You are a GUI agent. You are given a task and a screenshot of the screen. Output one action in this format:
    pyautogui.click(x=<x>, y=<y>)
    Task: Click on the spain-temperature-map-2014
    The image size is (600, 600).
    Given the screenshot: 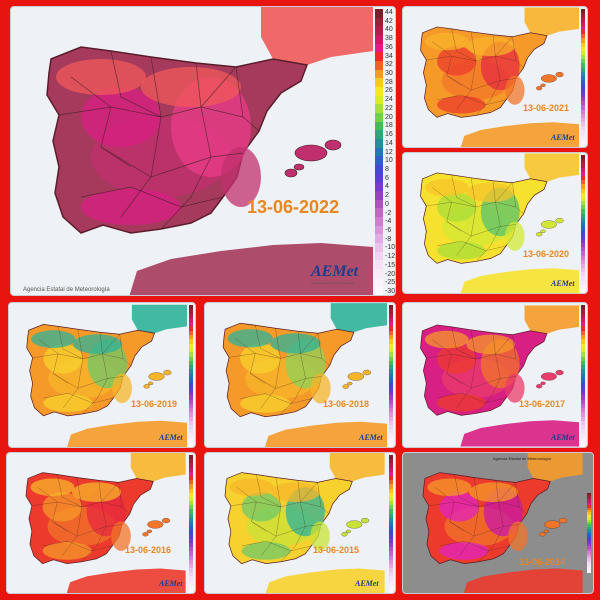 What is the action you would take?
    pyautogui.click(x=502, y=523)
    